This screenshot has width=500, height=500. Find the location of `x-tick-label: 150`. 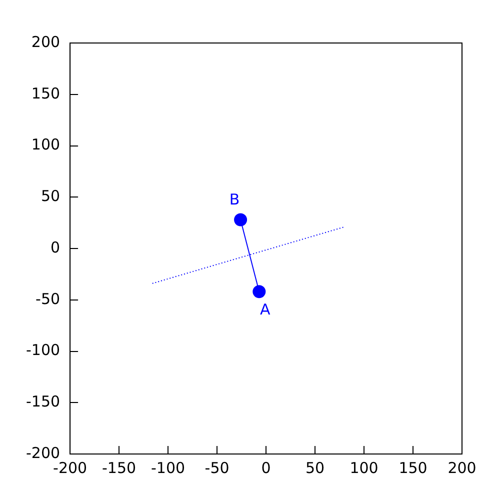

x-tick-label: 150 is located at coordinates (413, 467).